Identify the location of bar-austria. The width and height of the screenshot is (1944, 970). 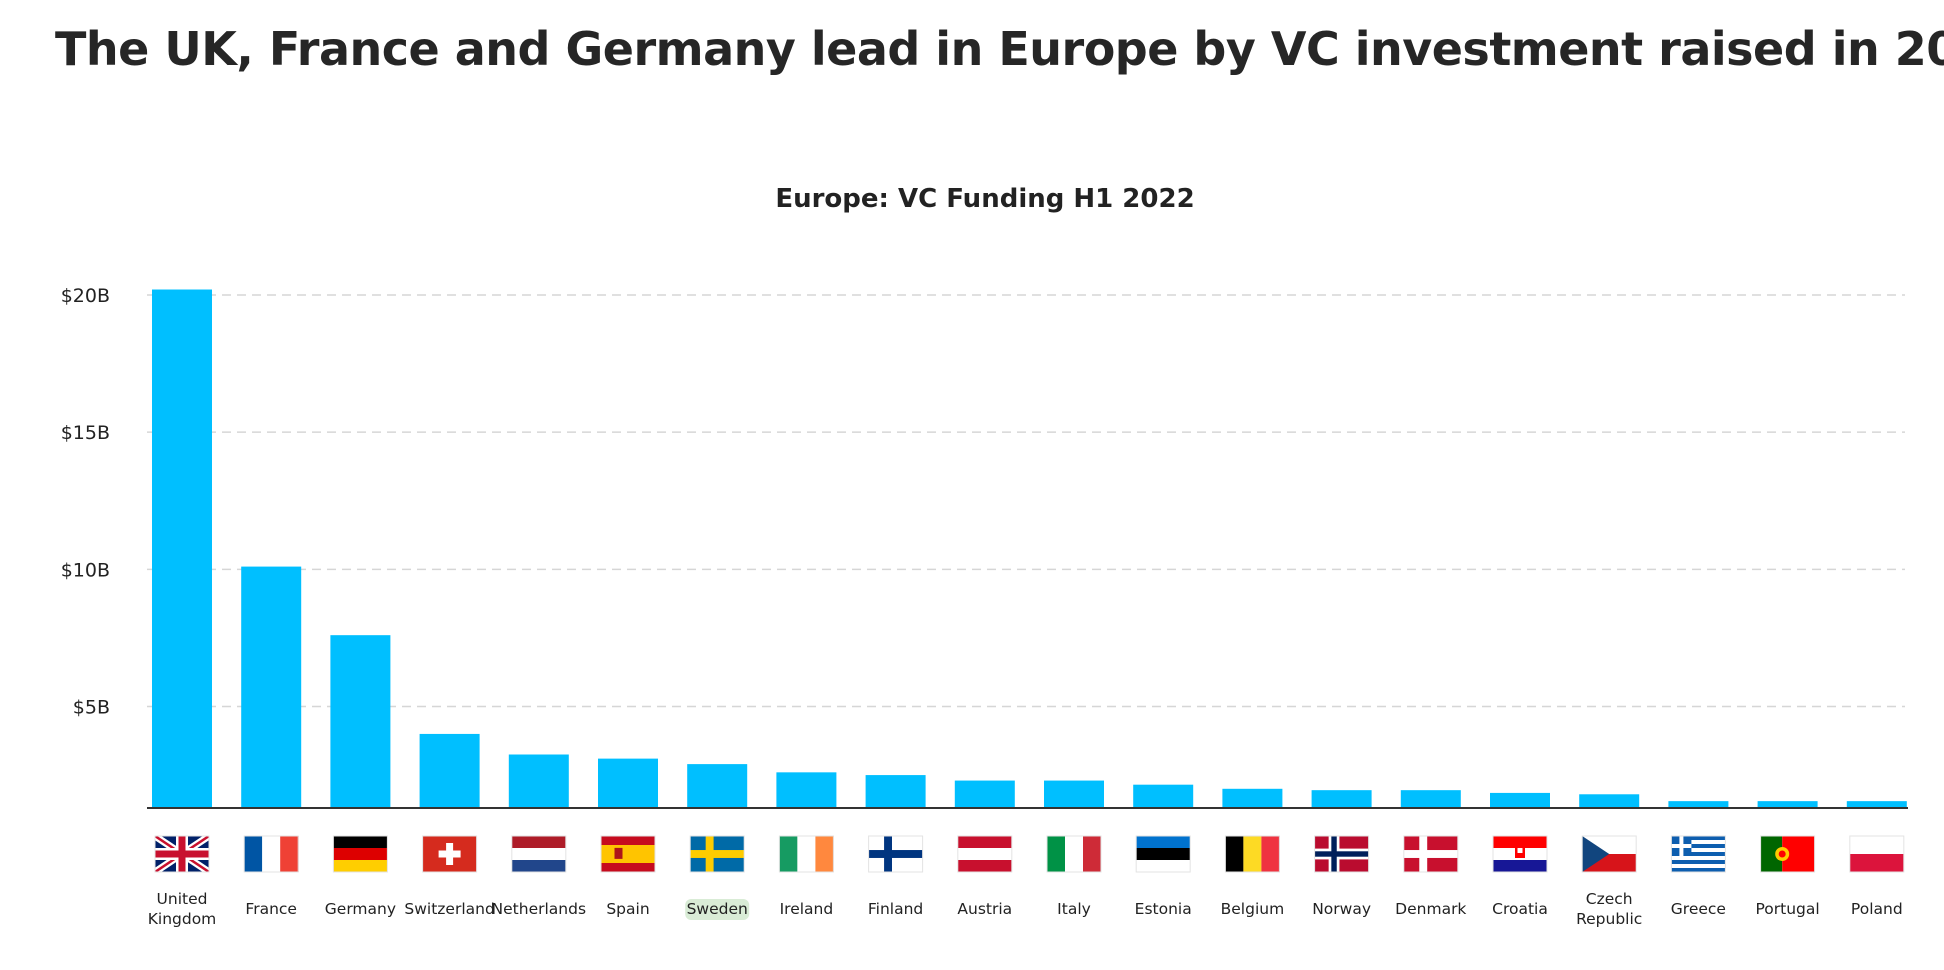
(984, 794).